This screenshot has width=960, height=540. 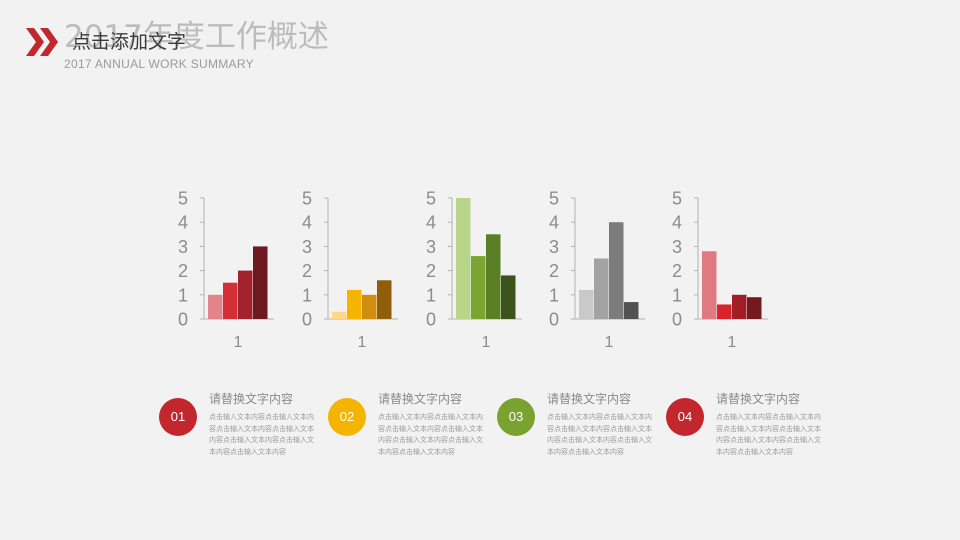 What do you see at coordinates (42, 42) in the screenshot?
I see `chevron-logo-icon` at bounding box center [42, 42].